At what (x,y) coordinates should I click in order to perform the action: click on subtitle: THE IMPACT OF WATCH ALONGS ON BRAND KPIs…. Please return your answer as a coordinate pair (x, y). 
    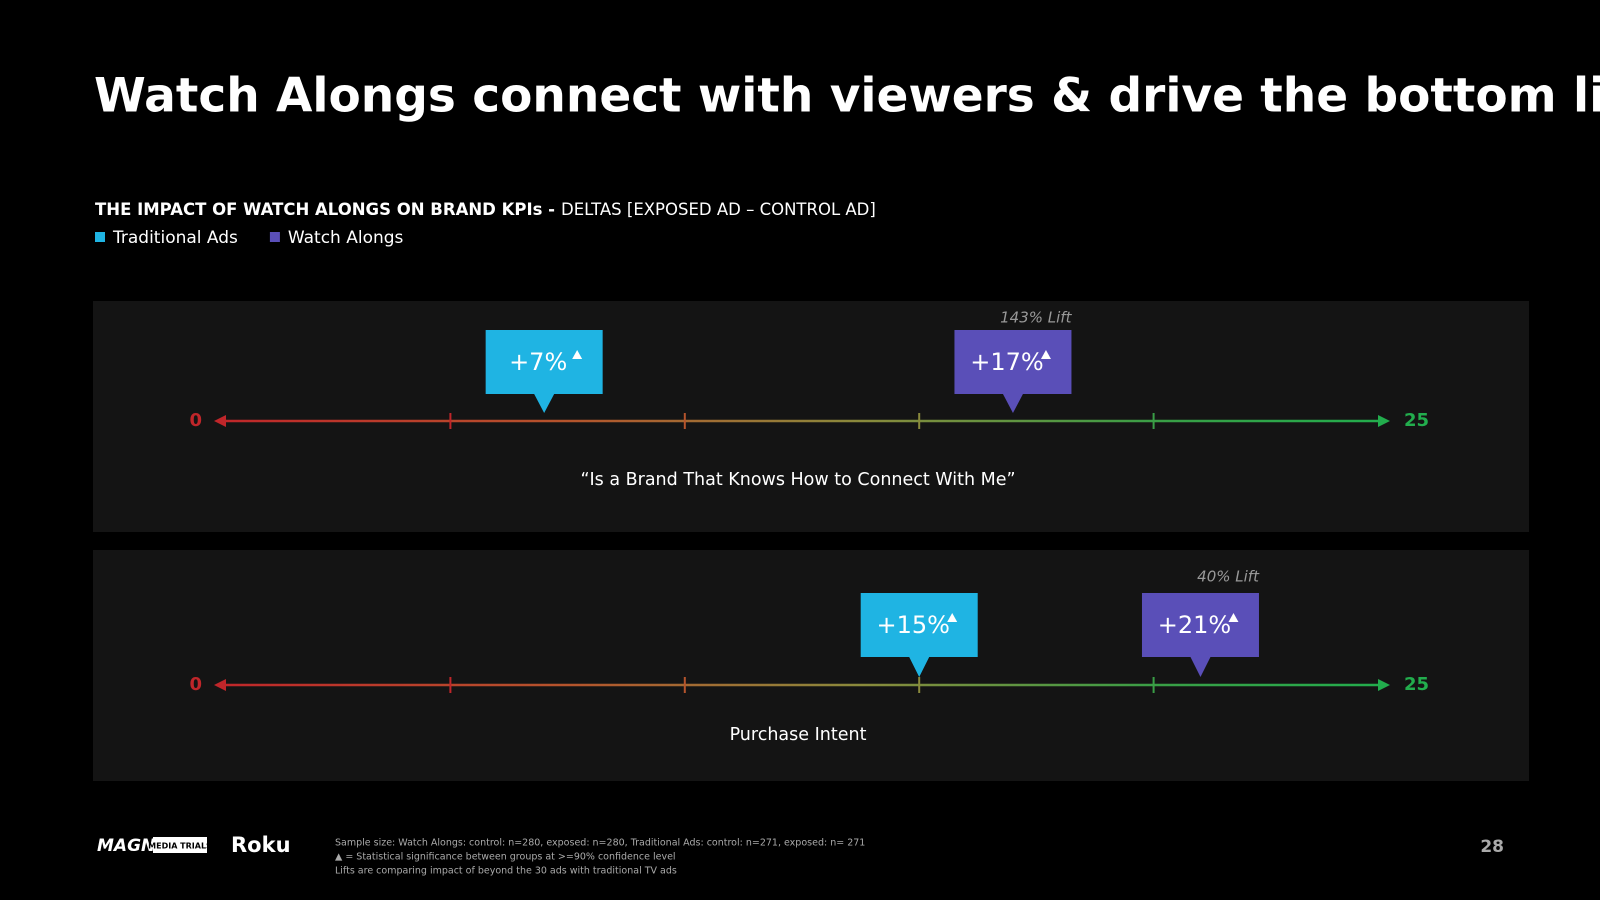
    Looking at the image, I should click on (485, 209).